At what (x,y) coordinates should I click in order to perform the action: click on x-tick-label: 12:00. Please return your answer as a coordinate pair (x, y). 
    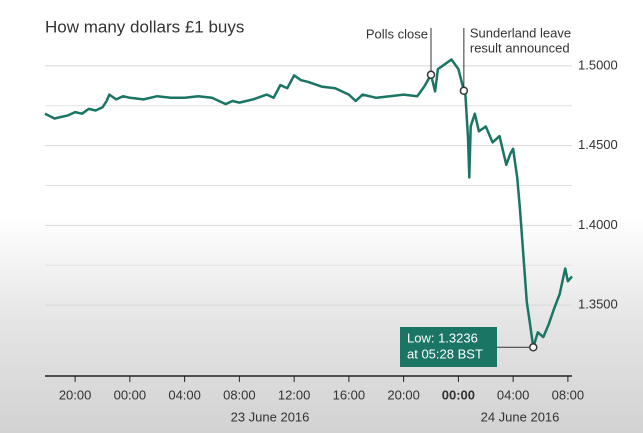
    Looking at the image, I should click on (294, 394).